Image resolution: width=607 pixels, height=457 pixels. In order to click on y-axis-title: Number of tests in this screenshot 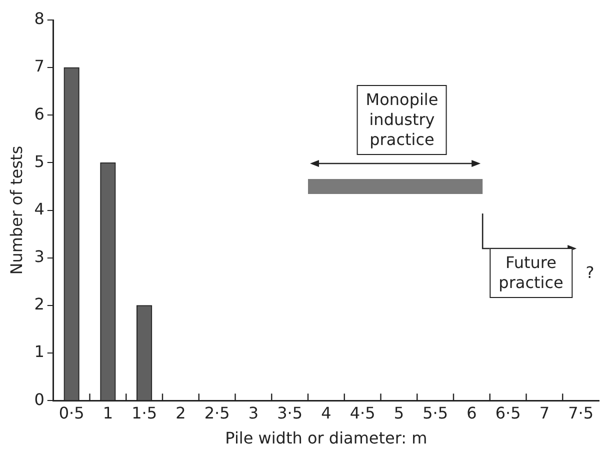, I will do `click(16, 210)`.